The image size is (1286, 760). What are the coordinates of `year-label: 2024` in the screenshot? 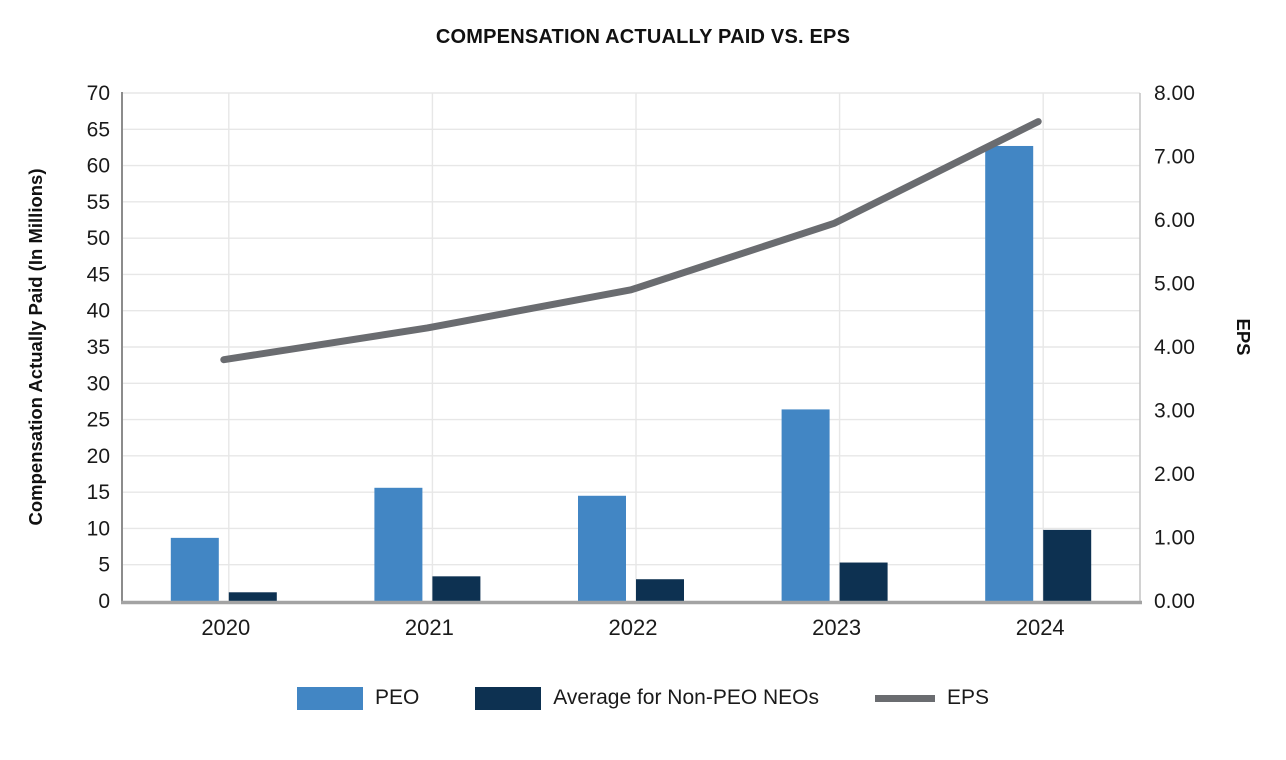 It's located at (1040, 627).